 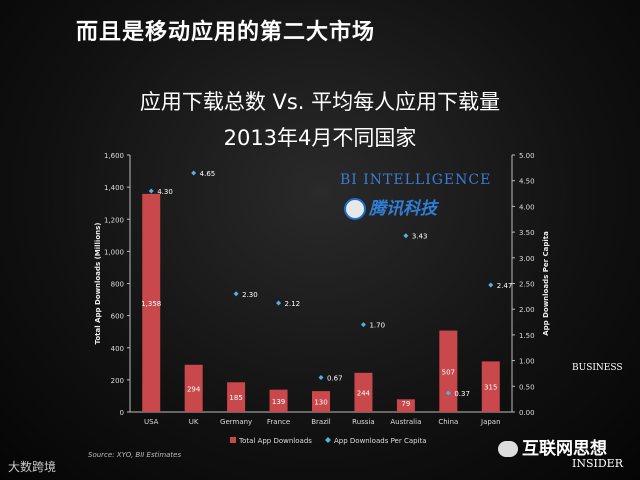 I want to click on footer-right-text: 互联网思想, so click(x=564, y=449).